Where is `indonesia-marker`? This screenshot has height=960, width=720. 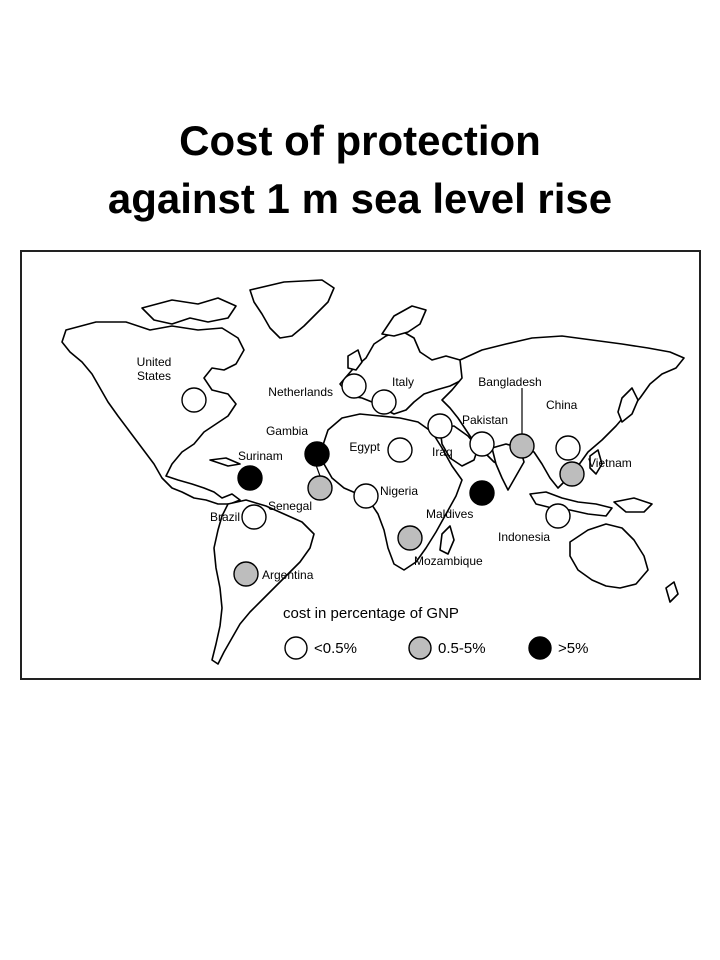
indonesia-marker is located at coordinates (558, 516).